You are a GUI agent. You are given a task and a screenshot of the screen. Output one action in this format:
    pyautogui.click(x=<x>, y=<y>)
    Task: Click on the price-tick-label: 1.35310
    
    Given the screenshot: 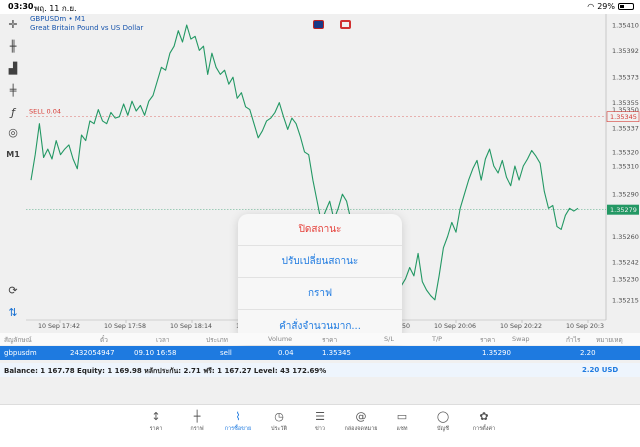 What is the action you would take?
    pyautogui.click(x=625, y=167)
    